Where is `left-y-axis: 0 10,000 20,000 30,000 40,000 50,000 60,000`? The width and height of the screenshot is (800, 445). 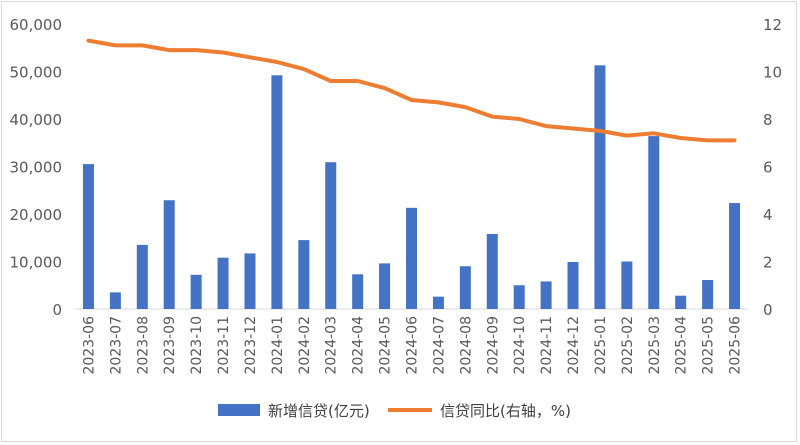 left-y-axis: 0 10,000 20,000 30,000 40,000 50,000 60,000 is located at coordinates (36, 167).